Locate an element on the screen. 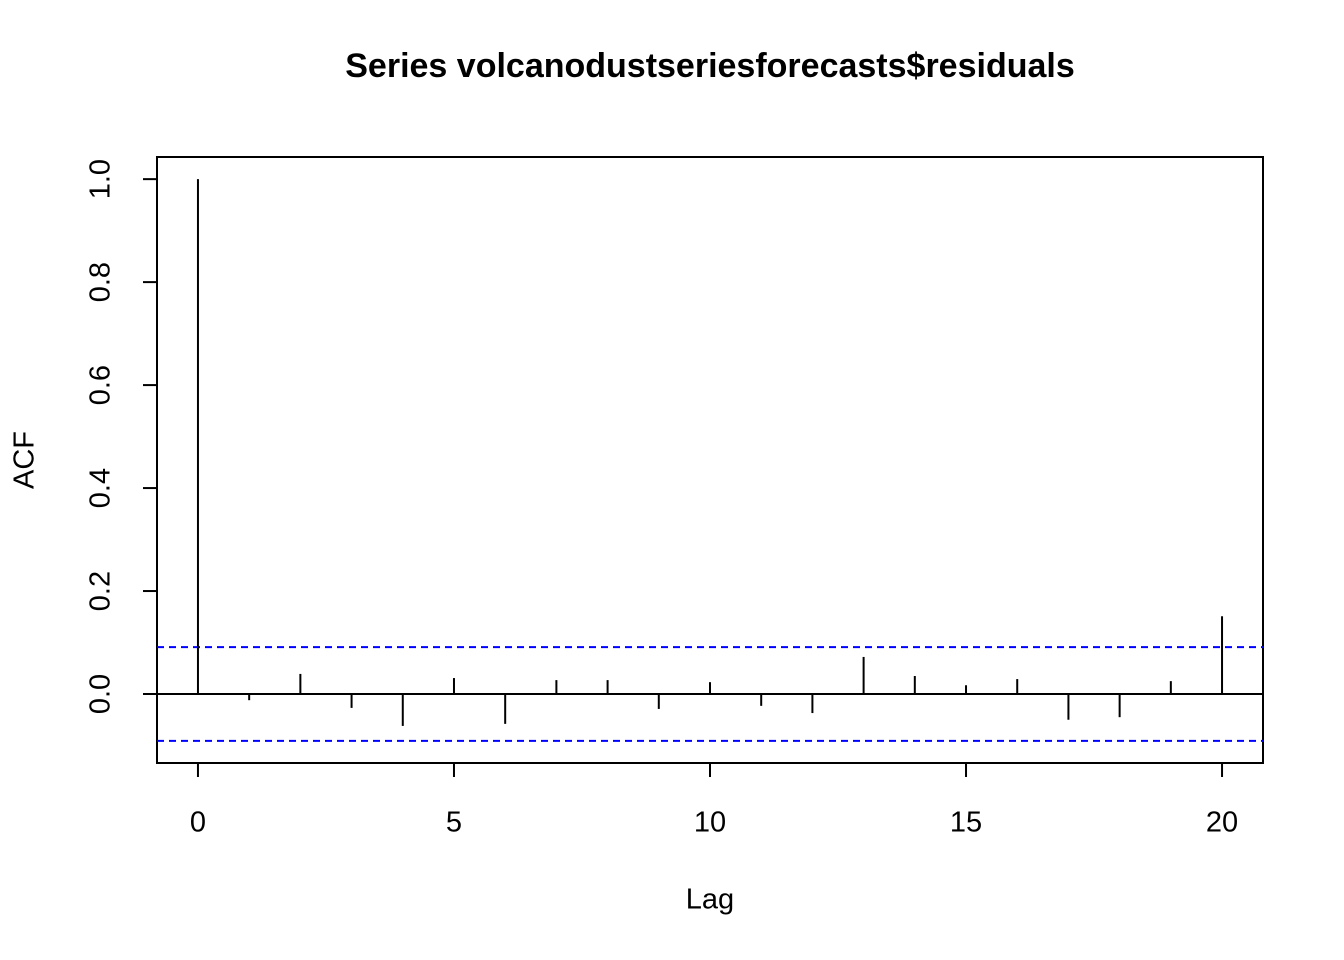  y-tick-label: 0.0 is located at coordinates (101, 694).